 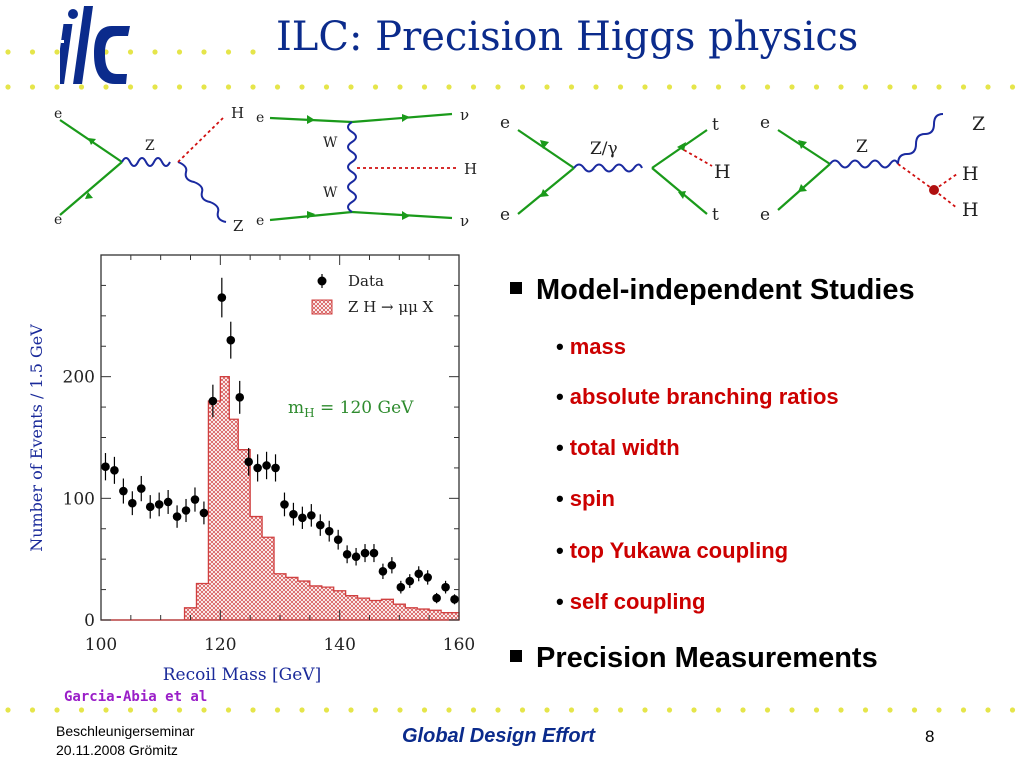 What do you see at coordinates (125, 731) in the screenshot?
I see `footer-event: Beschleunigerseminar` at bounding box center [125, 731].